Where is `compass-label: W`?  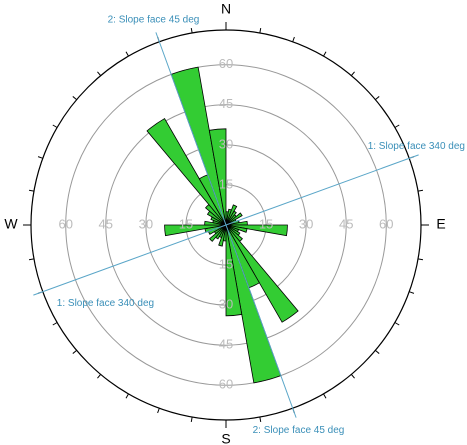
compass-label: W is located at coordinates (11, 224).